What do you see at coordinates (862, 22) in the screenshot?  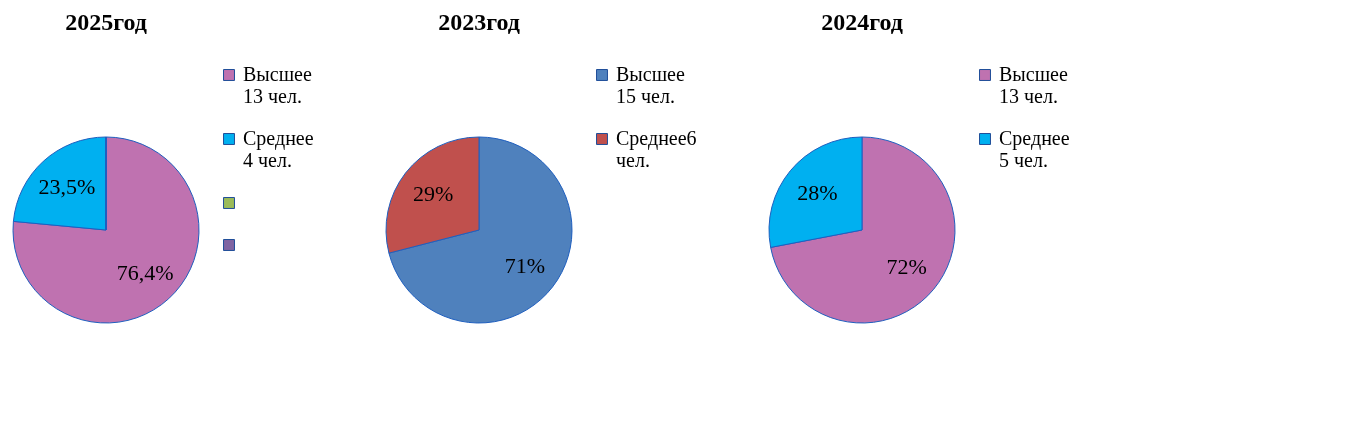 I see `chart-title: 2024год` at bounding box center [862, 22].